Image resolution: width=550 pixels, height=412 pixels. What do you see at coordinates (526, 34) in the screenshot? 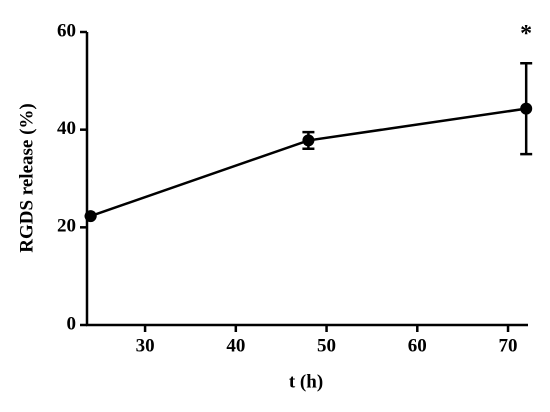
I see `annotation: *` at bounding box center [526, 34].